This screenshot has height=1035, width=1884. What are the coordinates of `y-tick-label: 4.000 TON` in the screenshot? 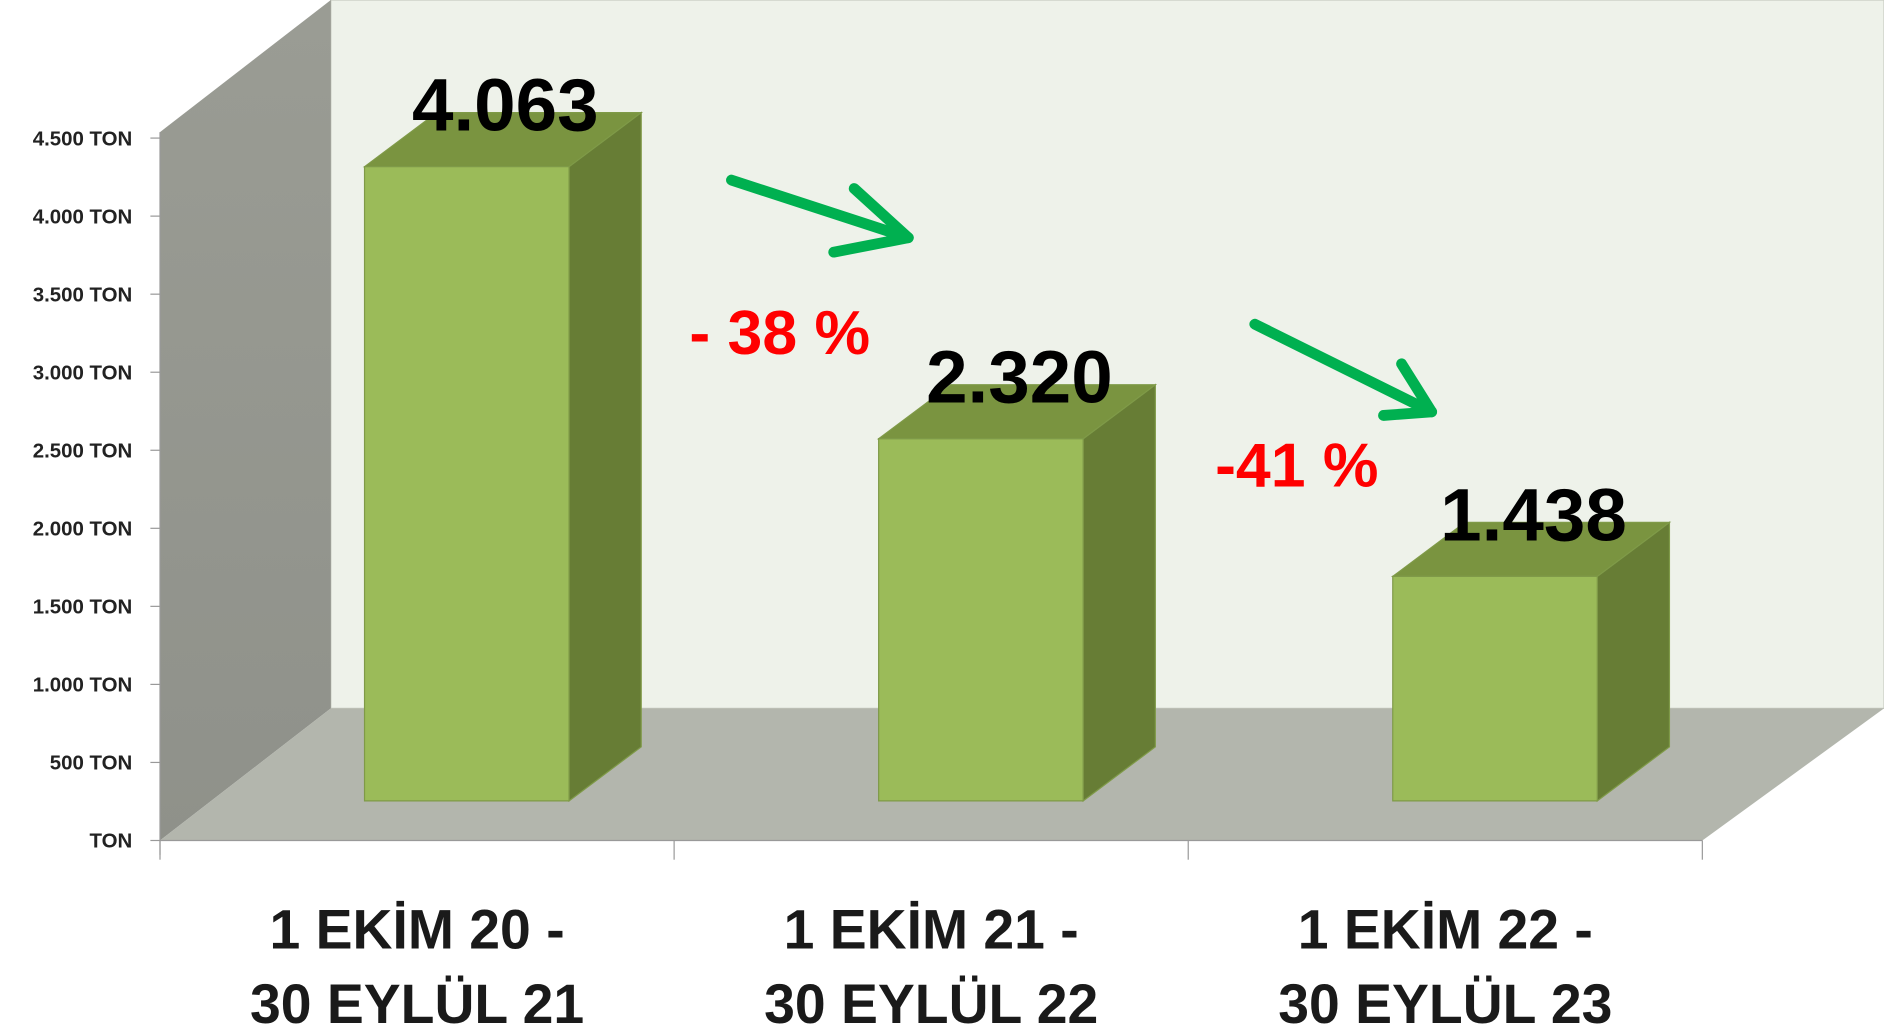 It's located at (83, 217).